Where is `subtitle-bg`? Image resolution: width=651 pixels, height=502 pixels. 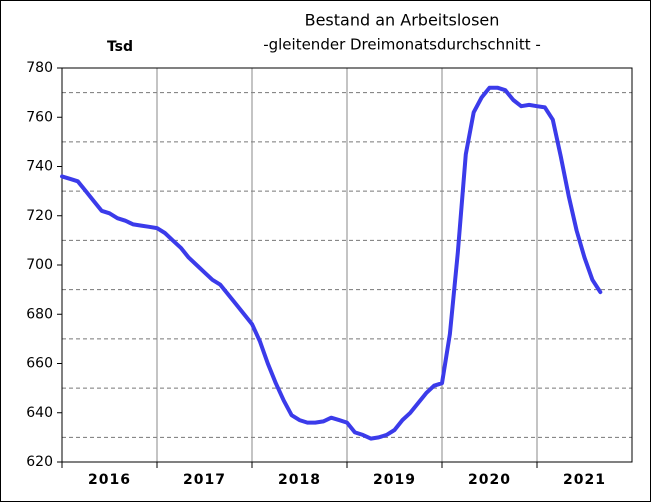 subtitle-bg is located at coordinates (402, 45).